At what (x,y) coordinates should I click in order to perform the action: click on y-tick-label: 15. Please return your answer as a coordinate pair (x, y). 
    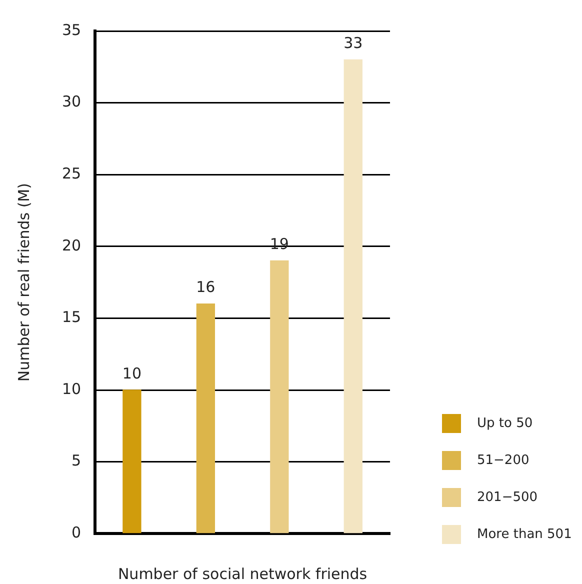
    Looking at the image, I should click on (72, 317).